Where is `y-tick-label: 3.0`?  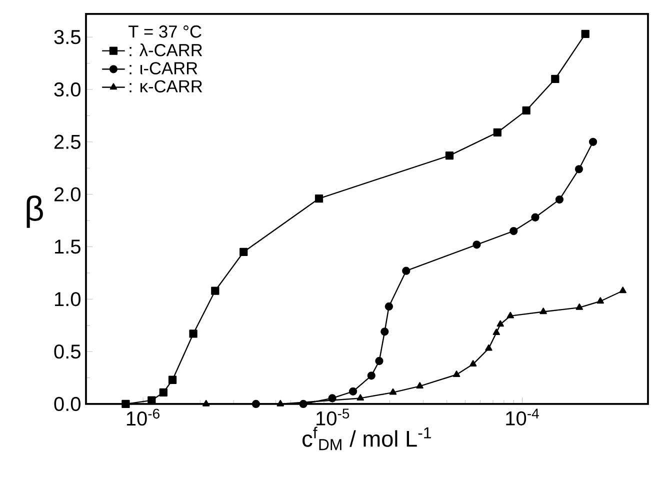
y-tick-label: 3.0 is located at coordinates (67, 89).